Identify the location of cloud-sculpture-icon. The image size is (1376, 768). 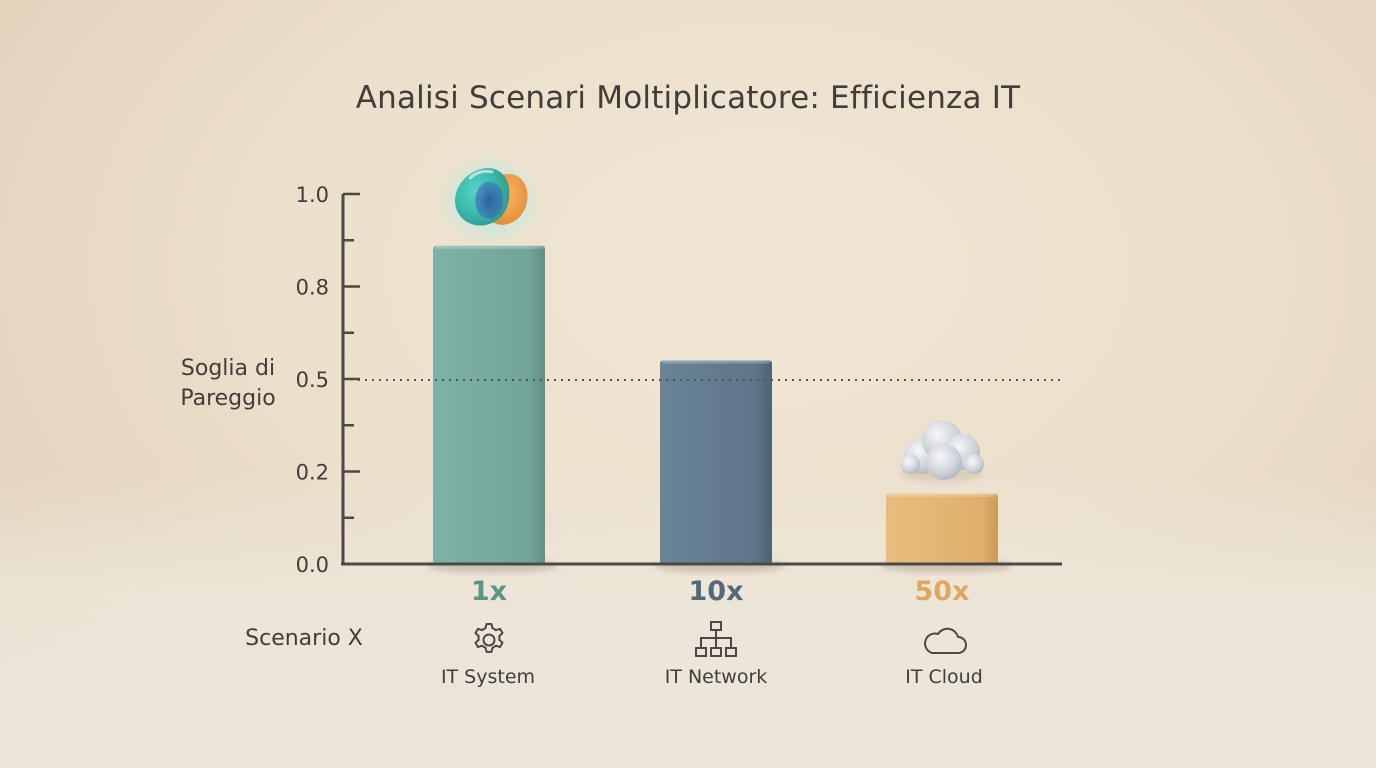
(942, 451).